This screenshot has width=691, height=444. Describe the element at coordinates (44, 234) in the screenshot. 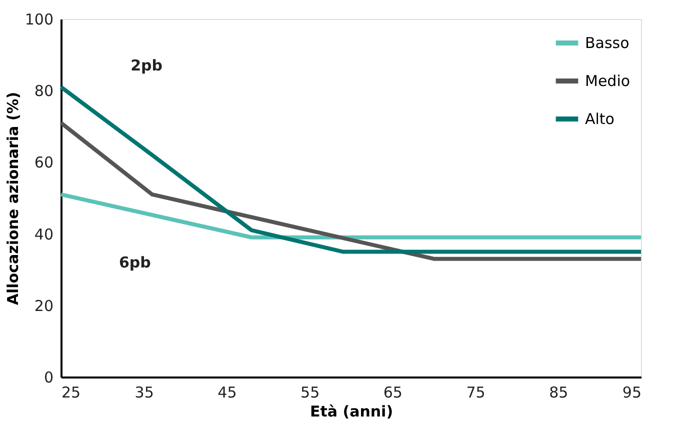

I see `y-tick-label: 40` at that location.